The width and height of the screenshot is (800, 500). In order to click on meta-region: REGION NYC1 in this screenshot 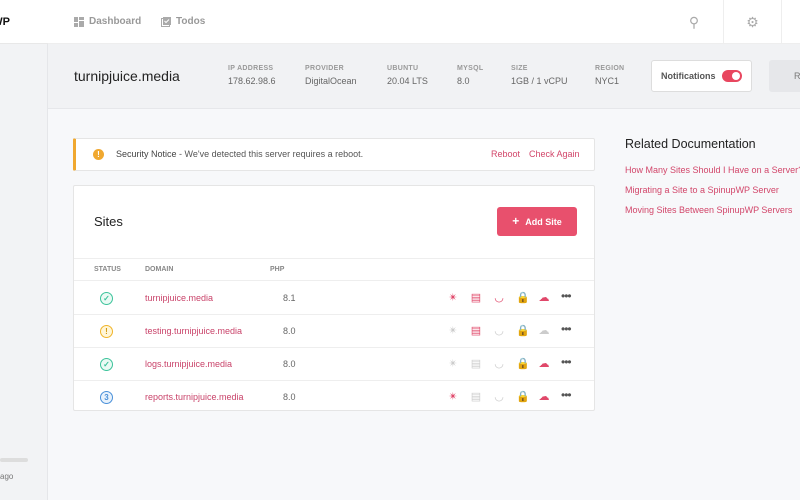, I will do `click(609, 75)`.